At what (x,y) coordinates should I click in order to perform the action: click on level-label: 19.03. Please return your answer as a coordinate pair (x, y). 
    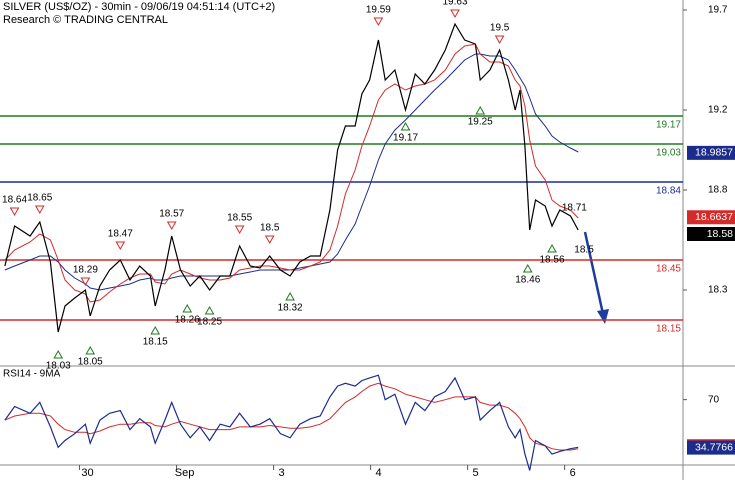
    Looking at the image, I should click on (668, 153).